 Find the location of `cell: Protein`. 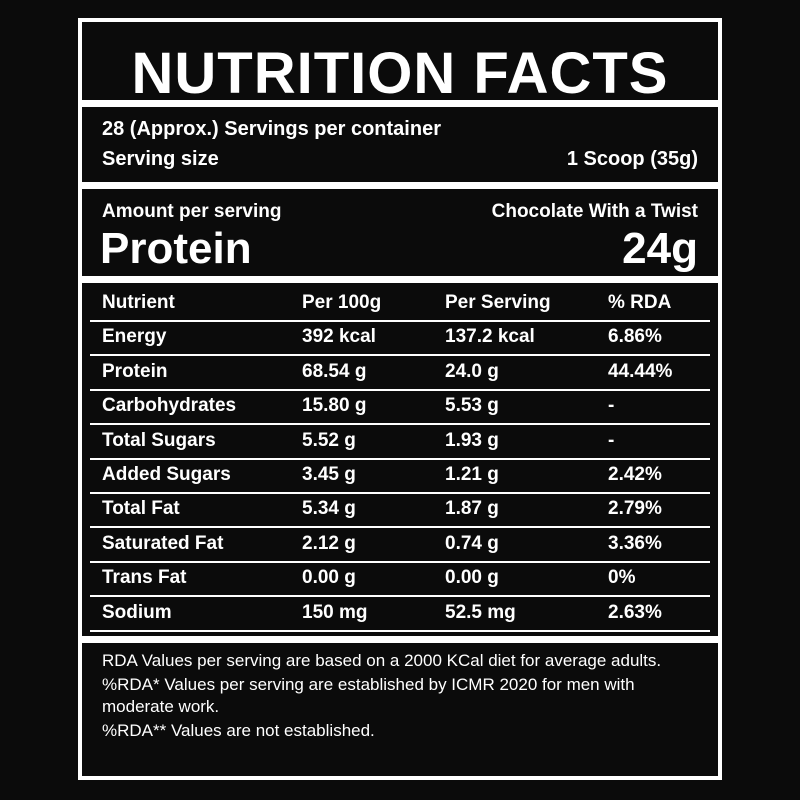

cell: Protein is located at coordinates (135, 371).